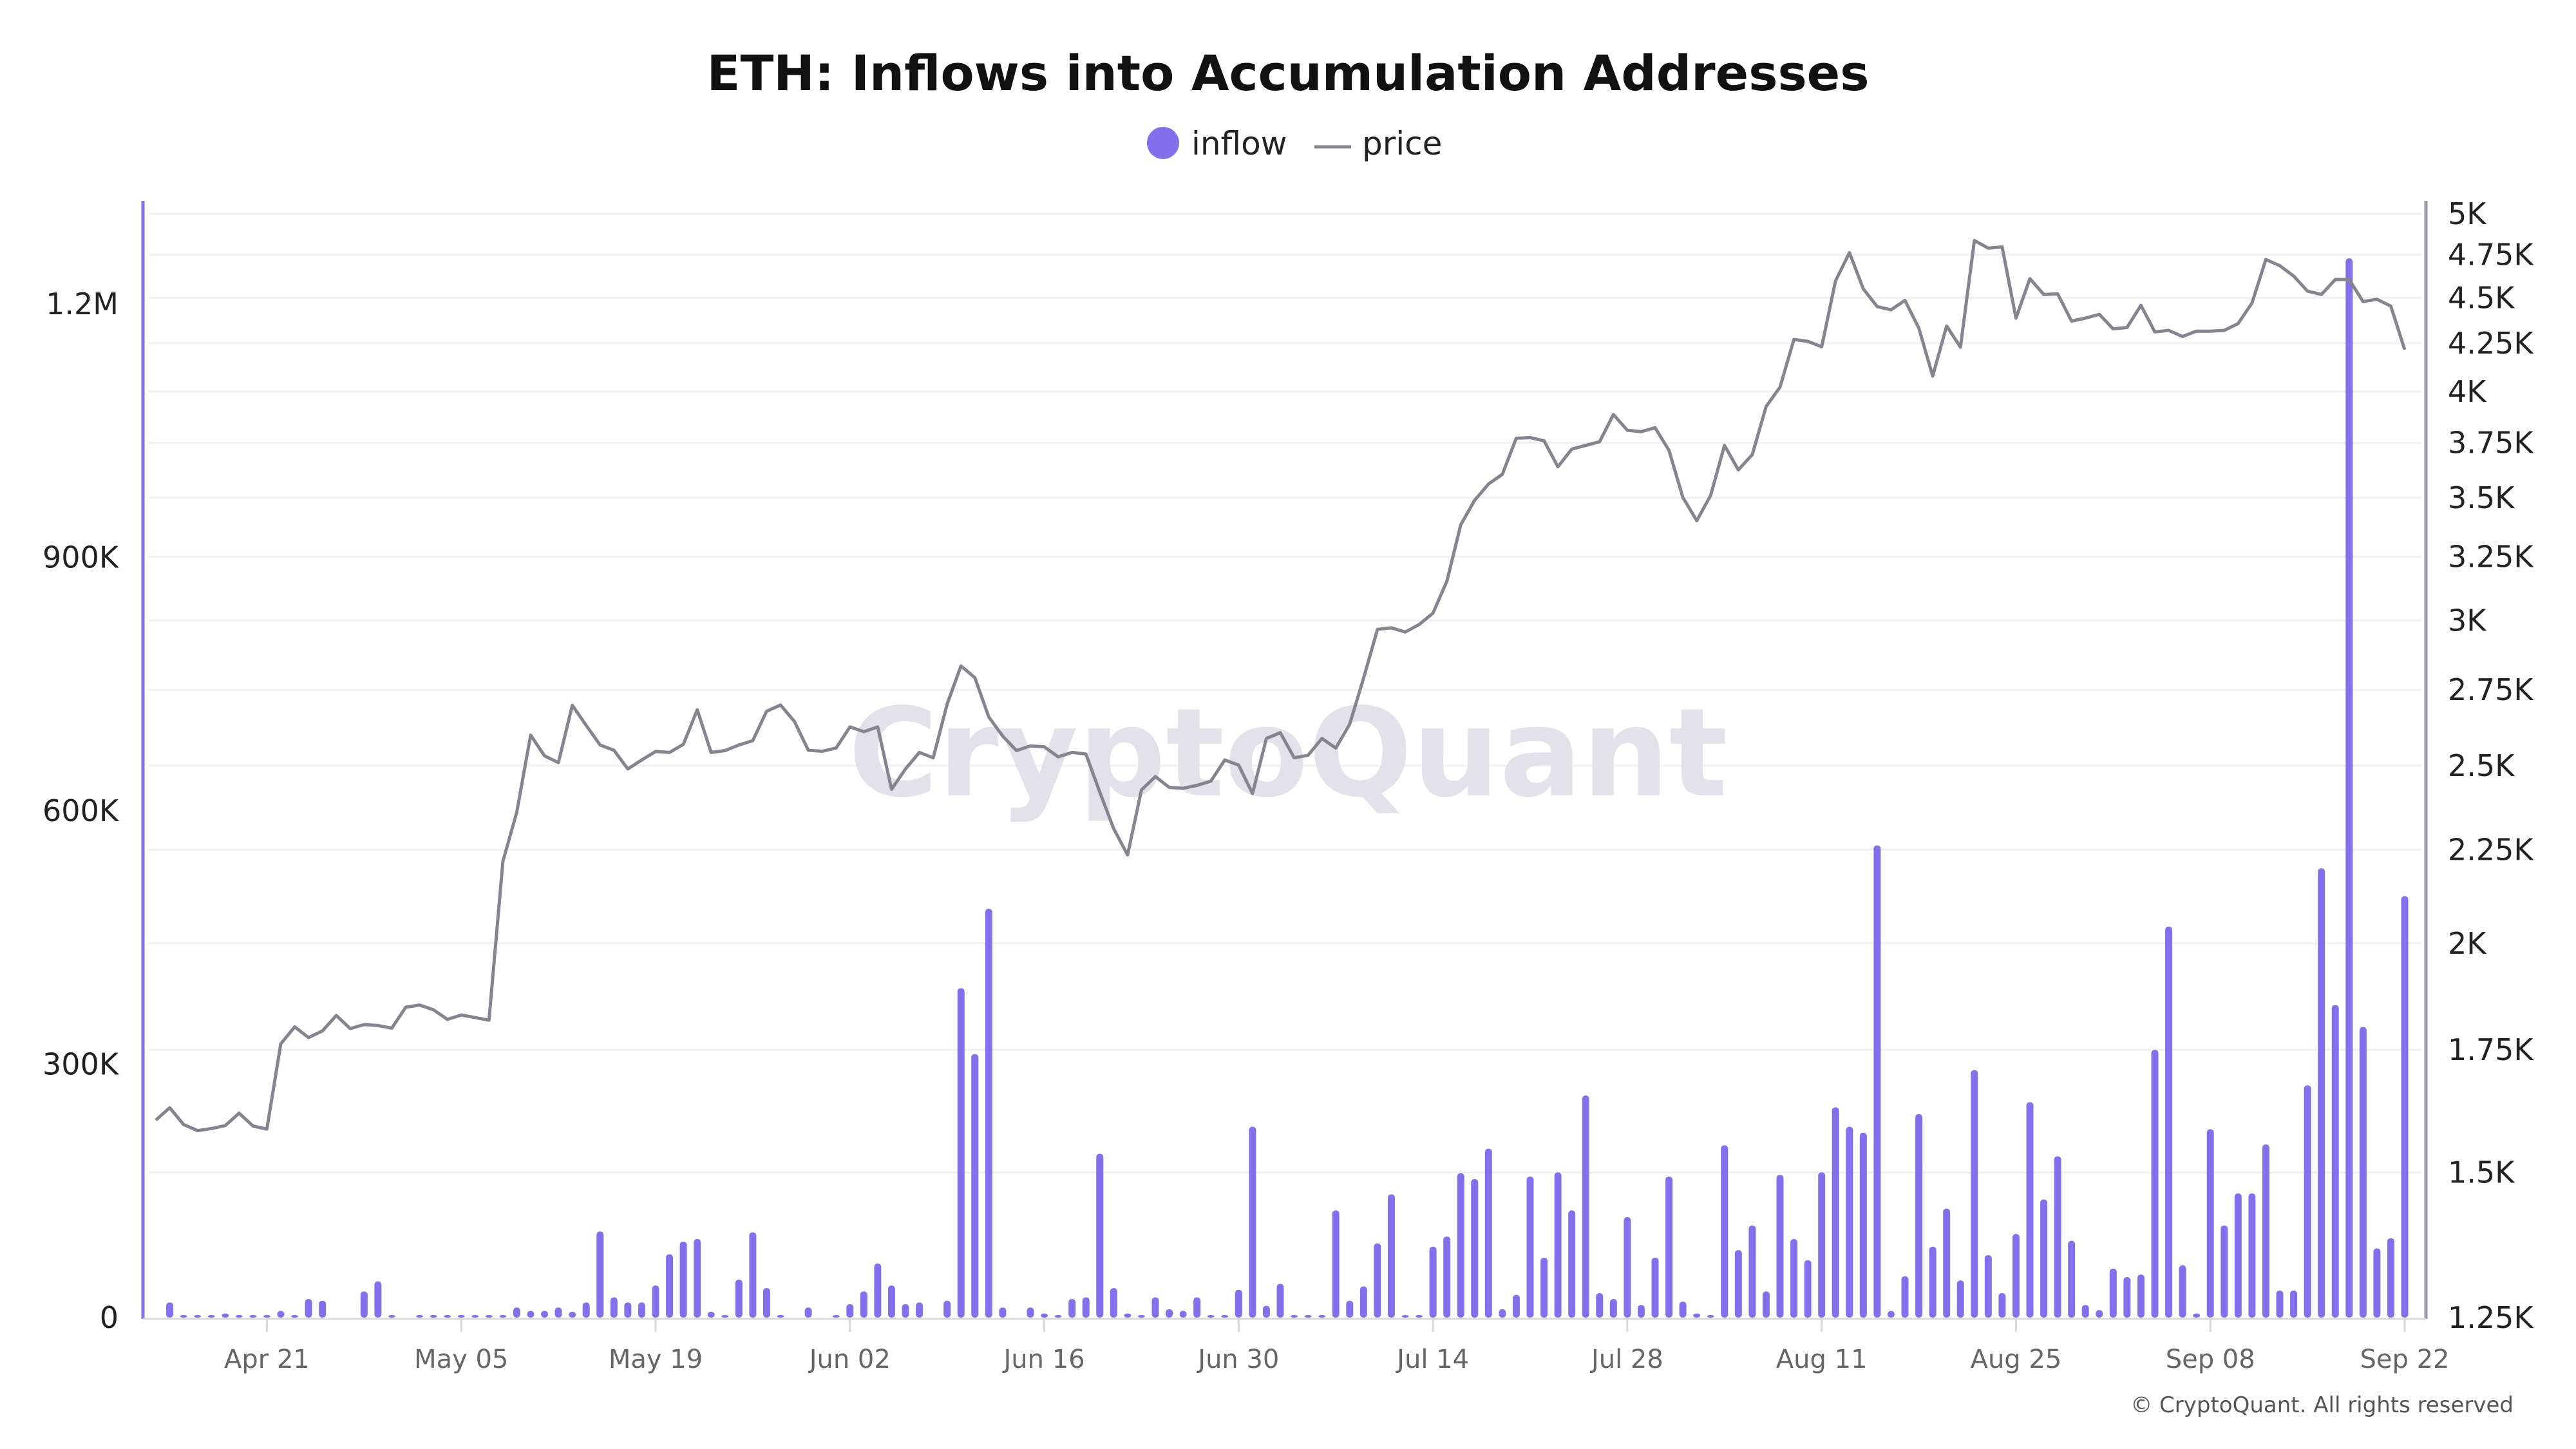 The height and width of the screenshot is (1449, 2576). Describe the element at coordinates (1217, 143) in the screenshot. I see `legend-item-inflow: inflow` at that location.